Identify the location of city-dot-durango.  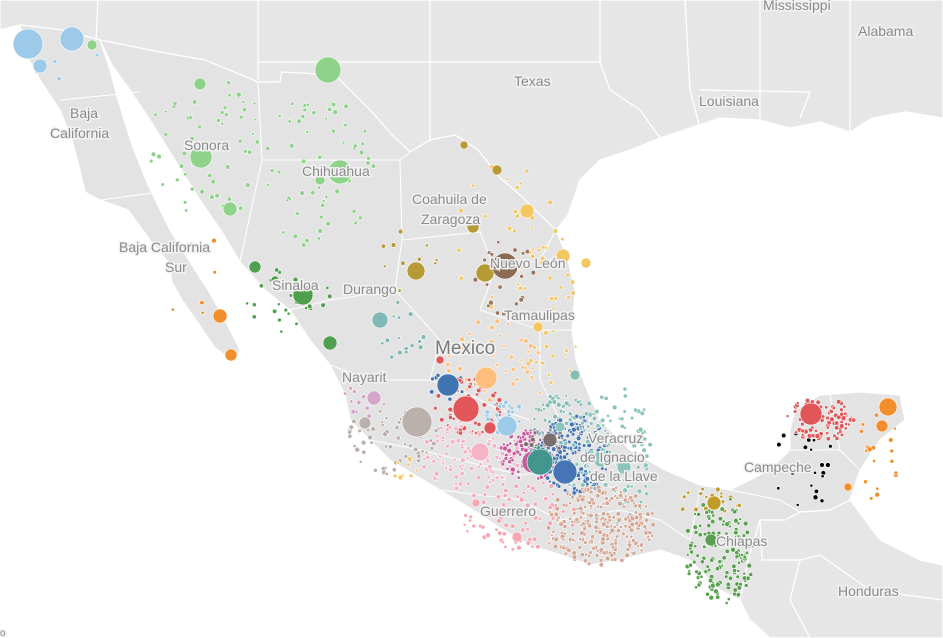
(383, 246).